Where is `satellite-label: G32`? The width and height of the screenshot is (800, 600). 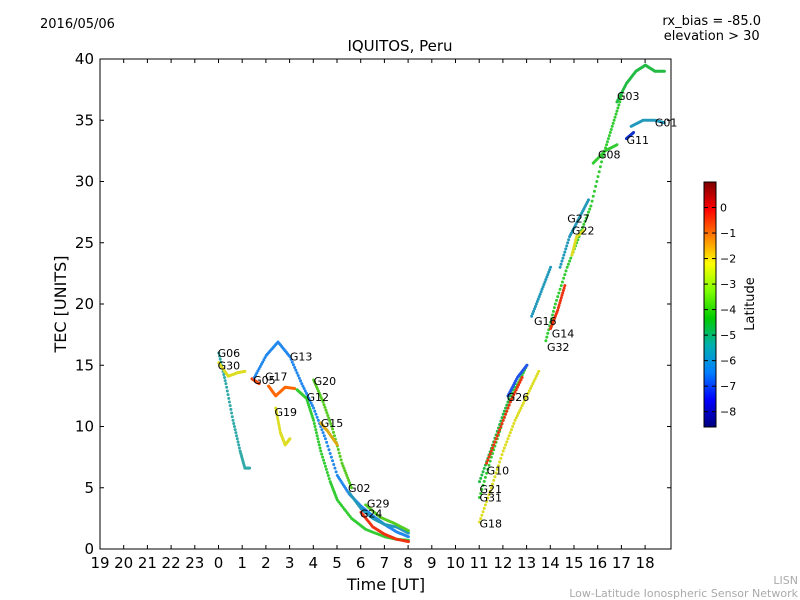
satellite-label: G32 is located at coordinates (558, 347).